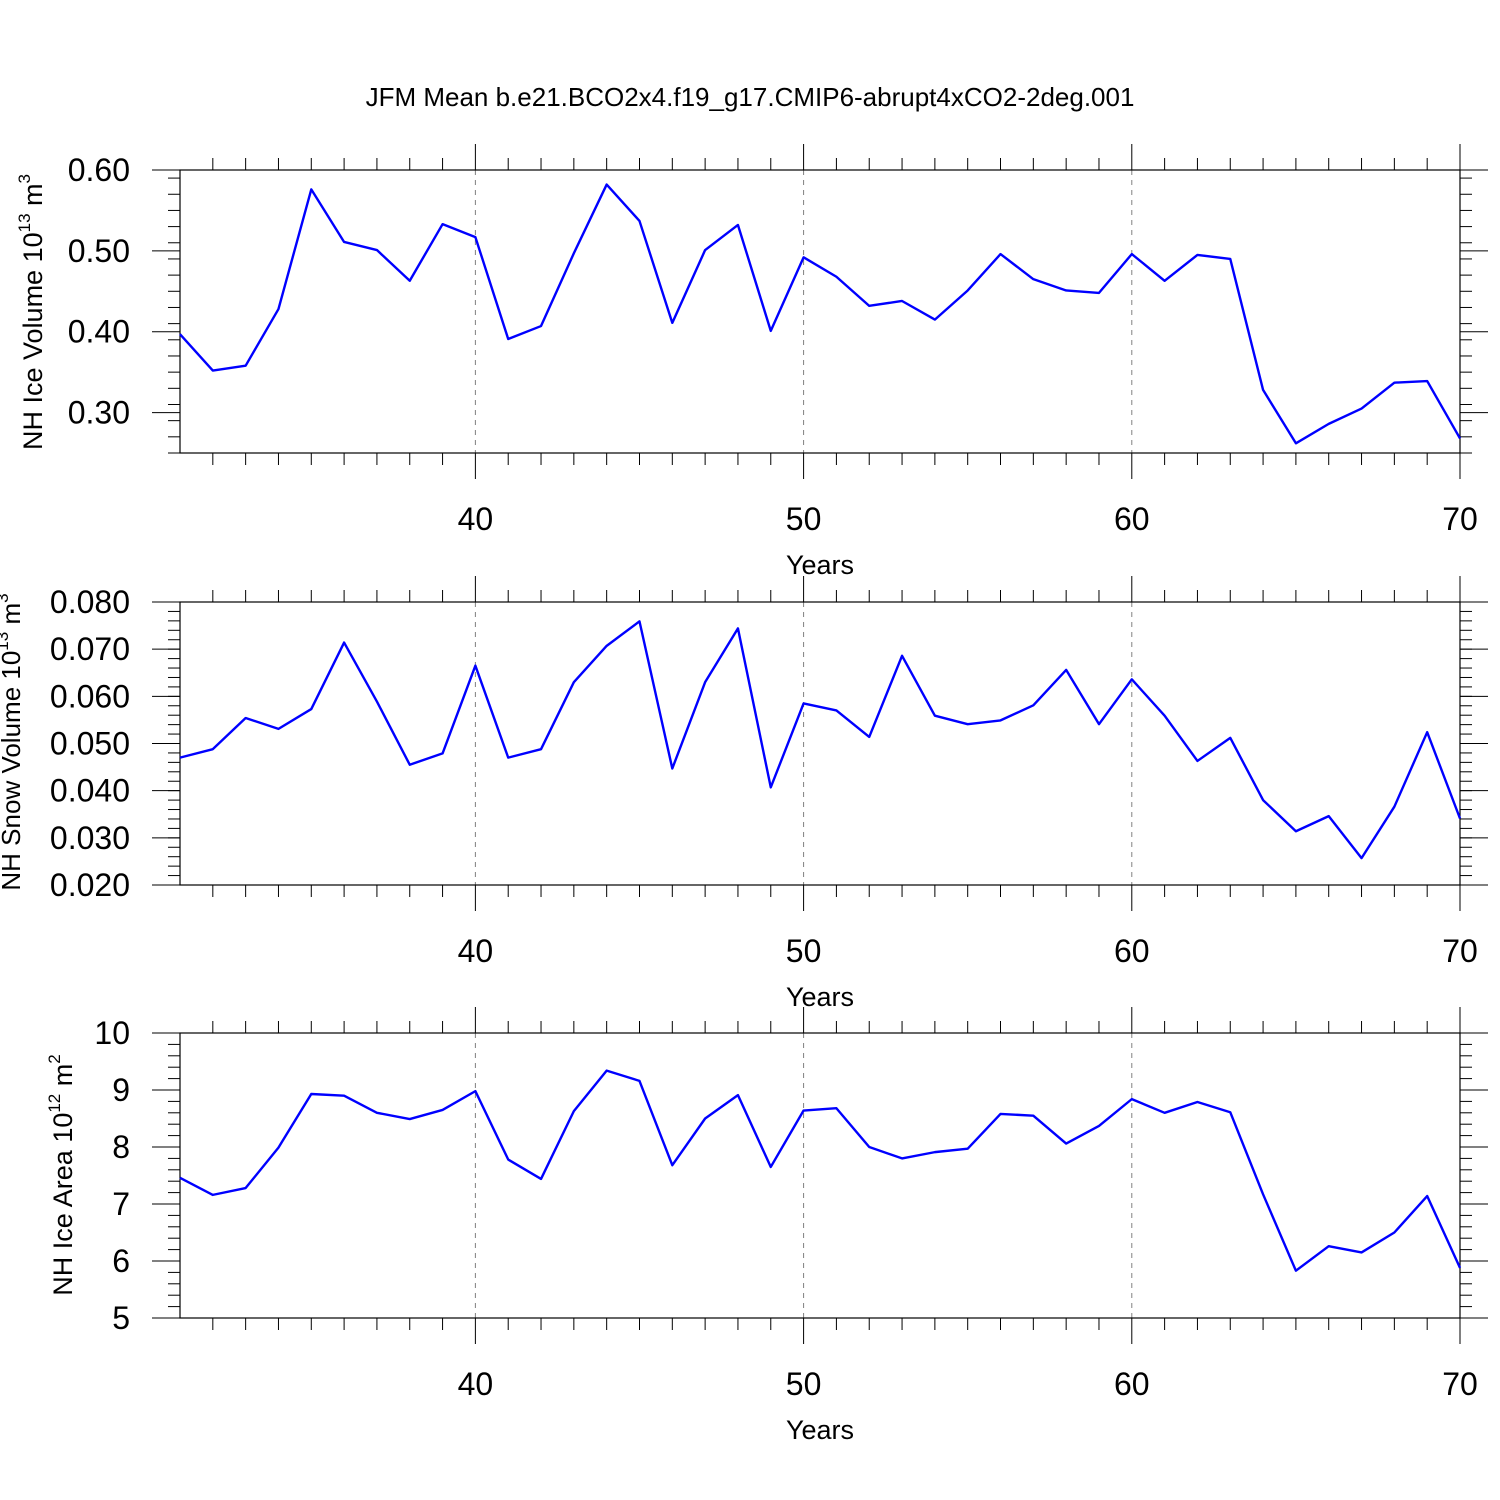 The height and width of the screenshot is (1500, 1500). Describe the element at coordinates (99, 413) in the screenshot. I see `y-tick-label: 0.30` at that location.